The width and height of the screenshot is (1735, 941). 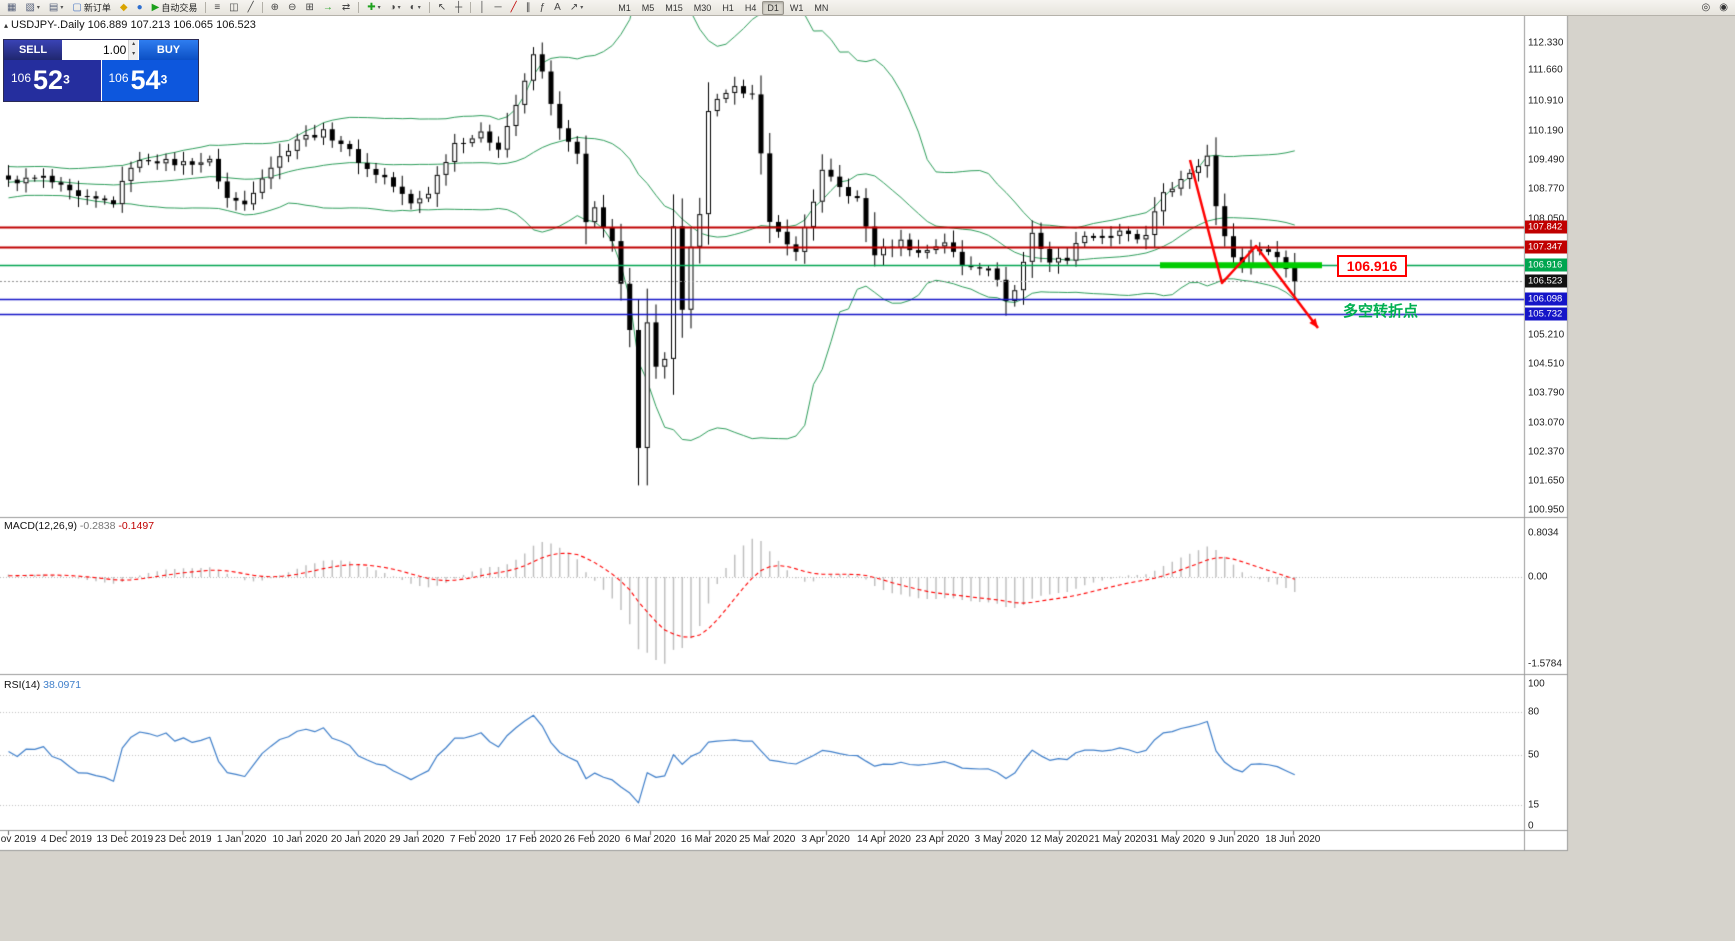 What do you see at coordinates (442, 8) in the screenshot?
I see `cursor-icon: ↖` at bounding box center [442, 8].